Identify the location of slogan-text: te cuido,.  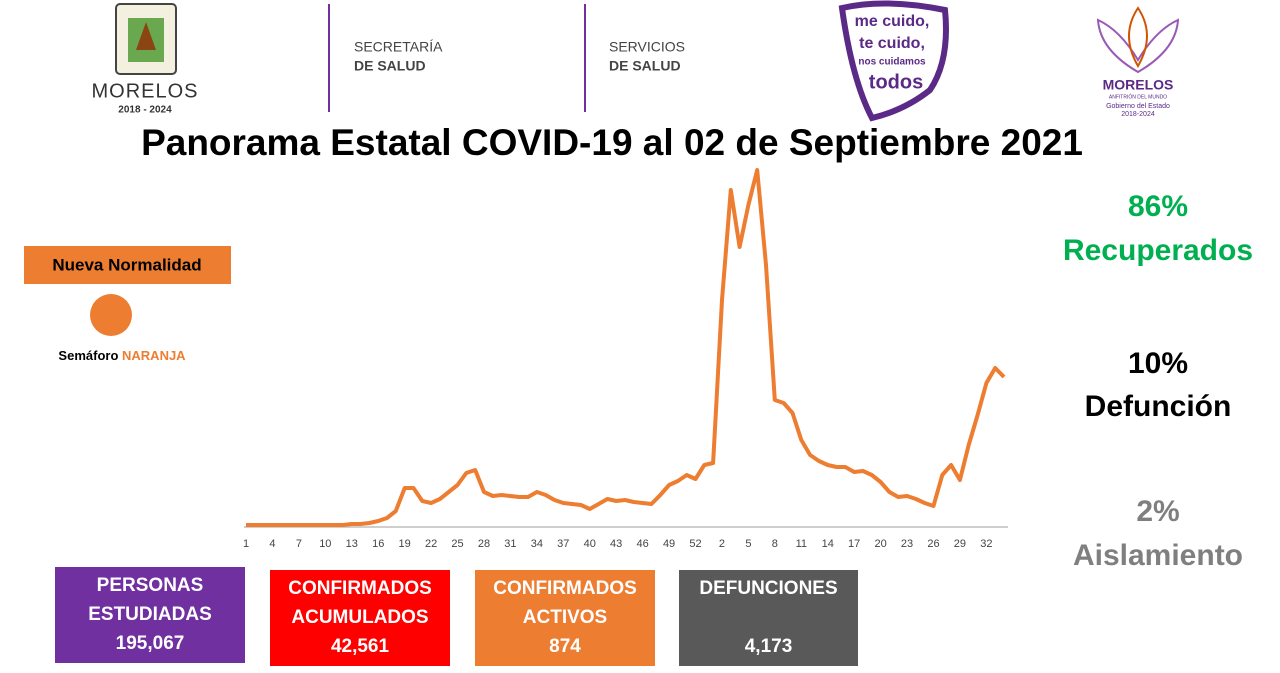
(892, 43).